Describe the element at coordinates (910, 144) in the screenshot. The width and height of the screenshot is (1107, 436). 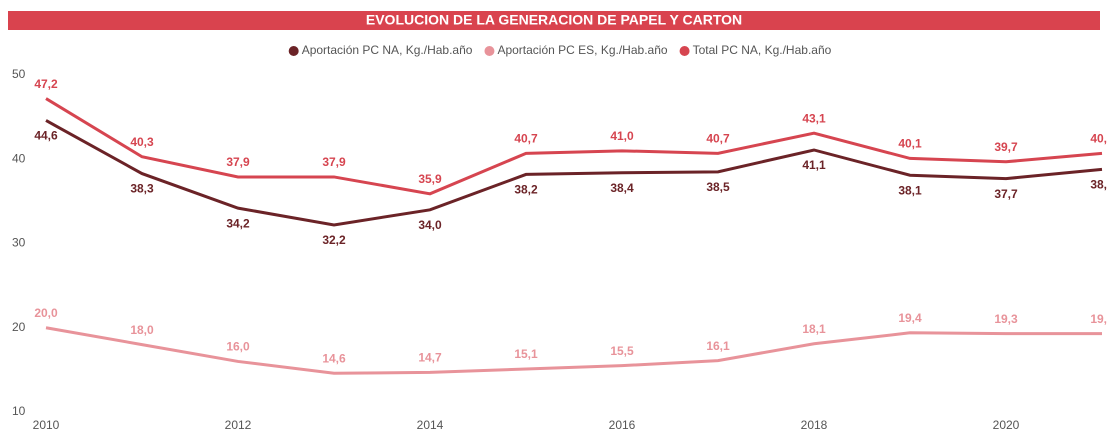
I see `data-label: 40,1` at that location.